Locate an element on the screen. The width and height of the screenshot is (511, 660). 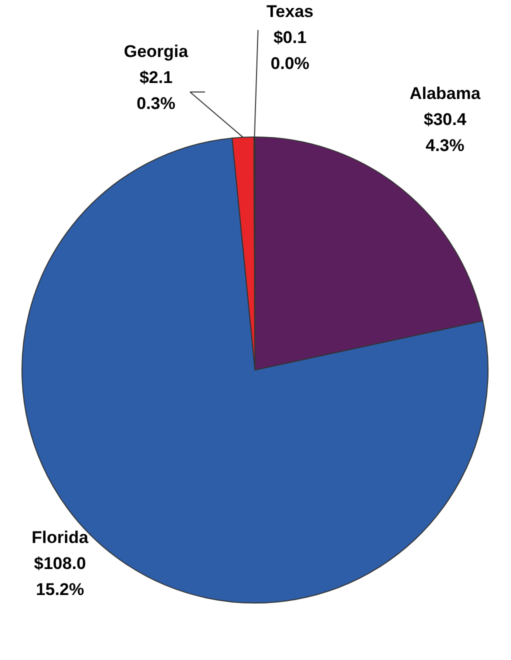
slice-label: Texas is located at coordinates (290, 11).